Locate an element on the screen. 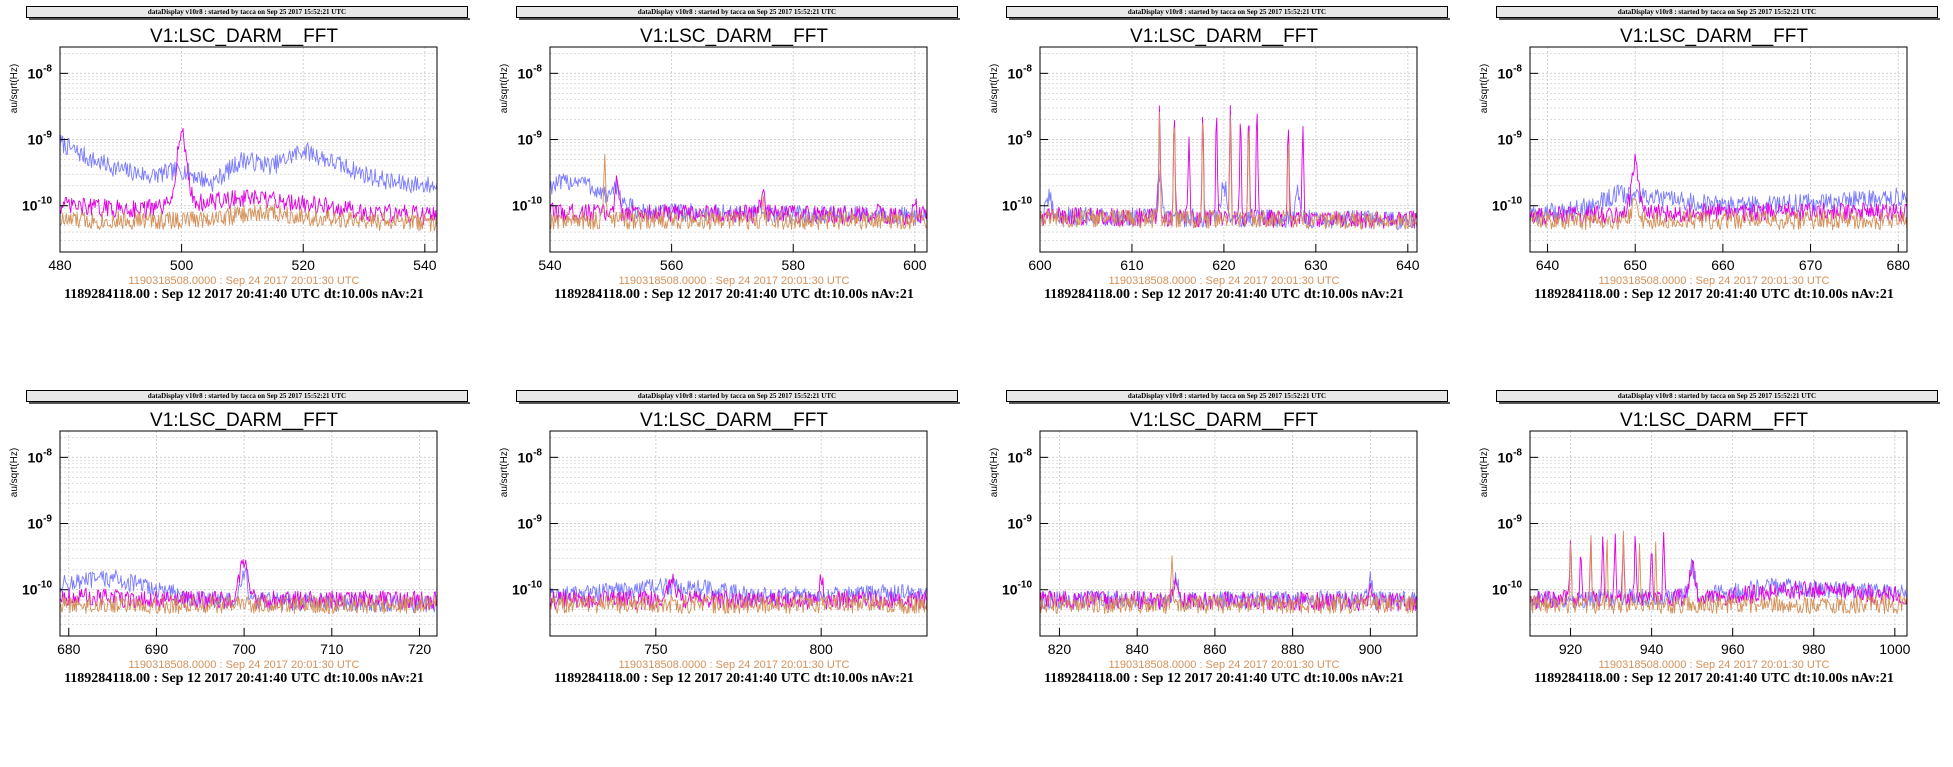 The height and width of the screenshot is (767, 1953). plot-area: 540 560 580 600 10⁻⁸ 10⁻⁹ 10⁻¹⁰ is located at coordinates (720, 159).